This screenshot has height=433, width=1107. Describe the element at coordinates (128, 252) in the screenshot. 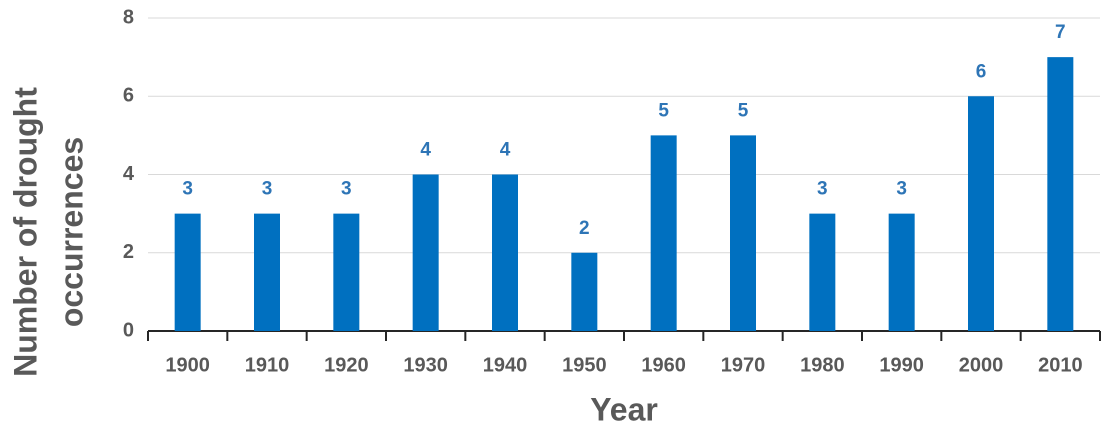

I see `y-tick-label: 2` at that location.